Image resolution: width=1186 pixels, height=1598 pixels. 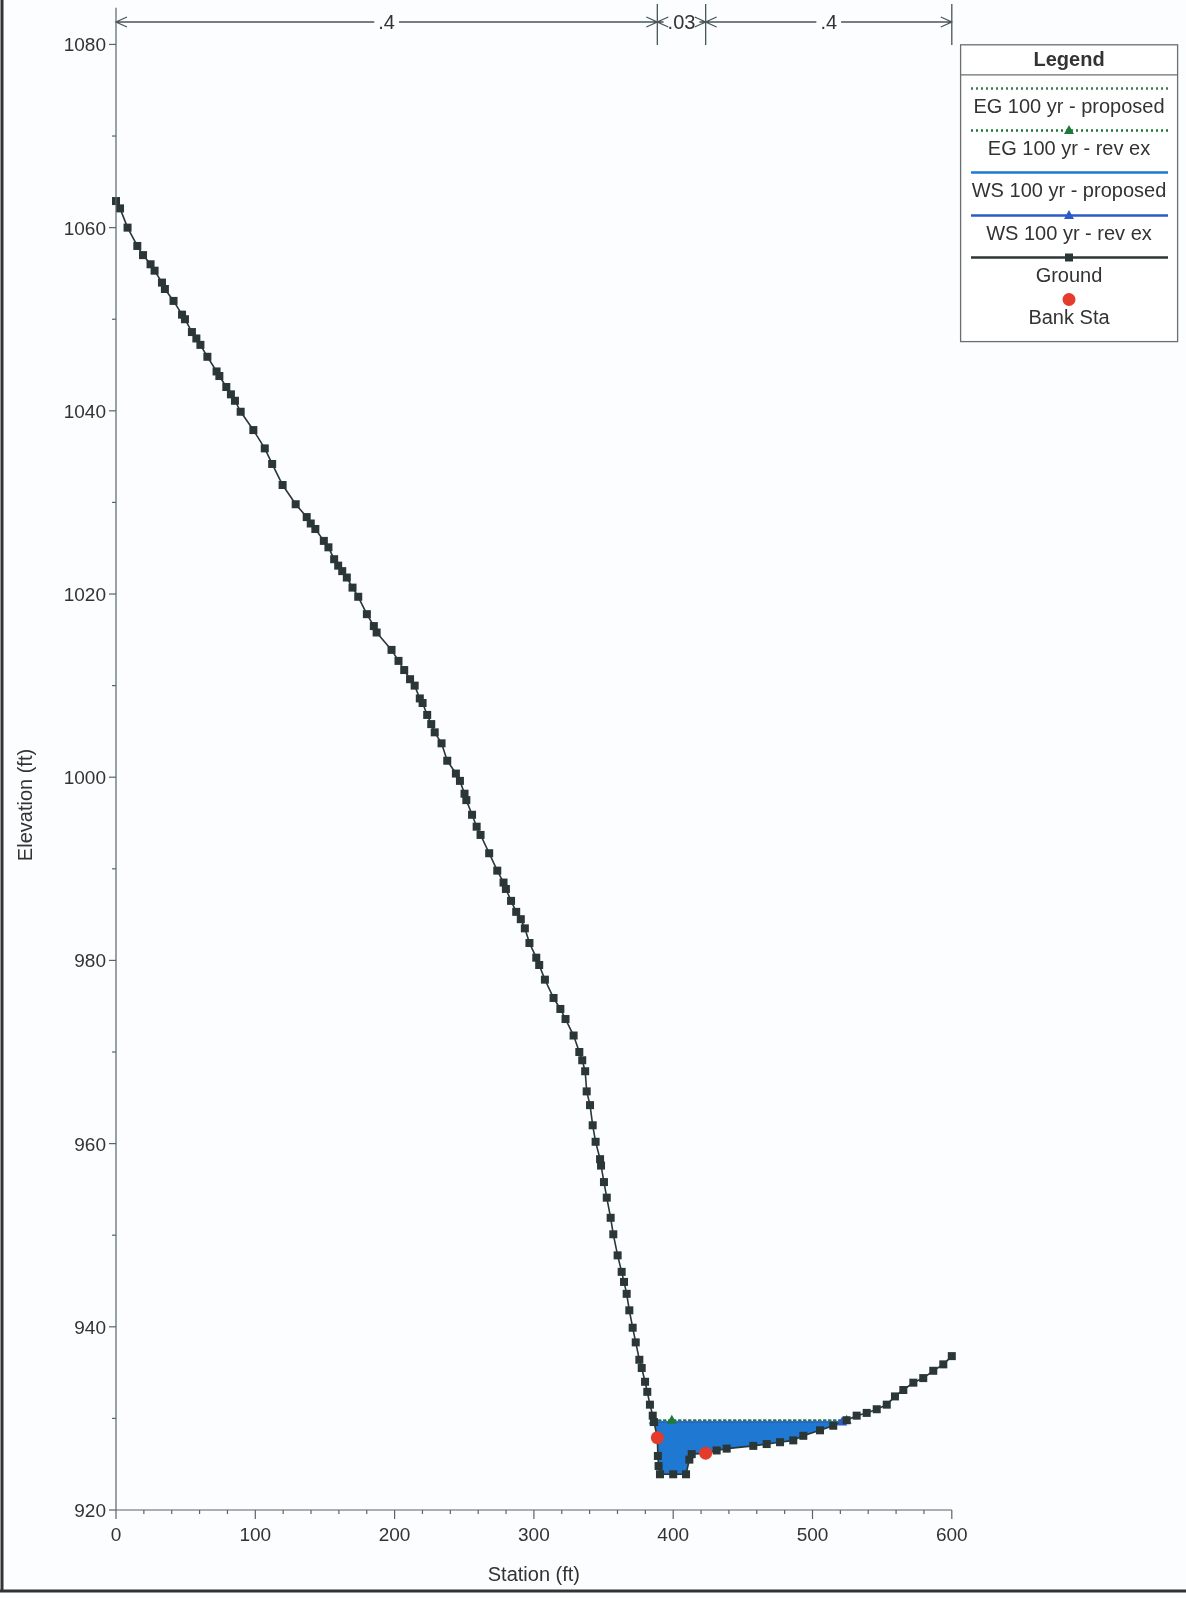 I want to click on legend-label: EG 100 yr - rev ex, so click(x=1069, y=147).